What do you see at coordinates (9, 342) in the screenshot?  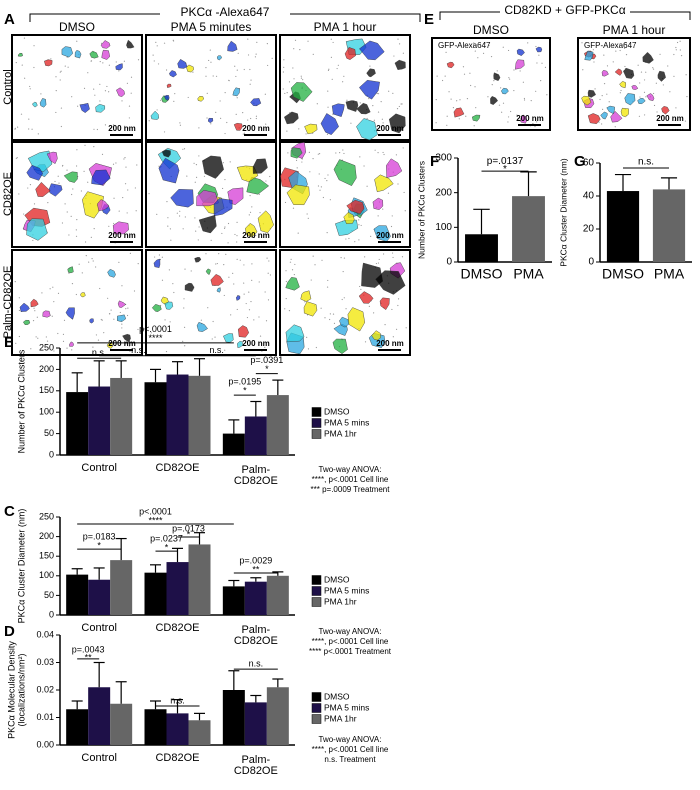 I see `panel-letter: B` at bounding box center [9, 342].